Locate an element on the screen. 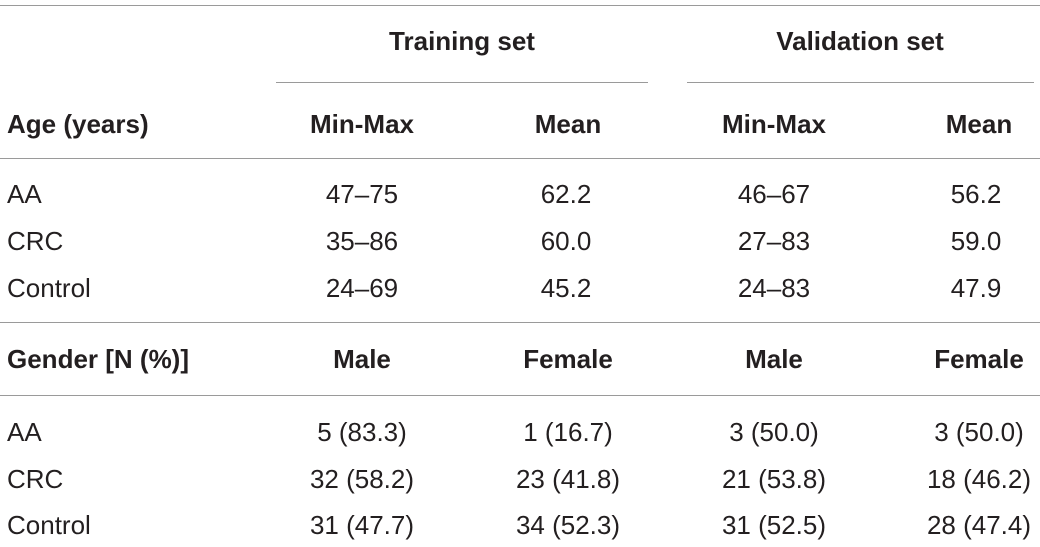 The height and width of the screenshot is (547, 1040). table-cell: 27–83 is located at coordinates (774, 241).